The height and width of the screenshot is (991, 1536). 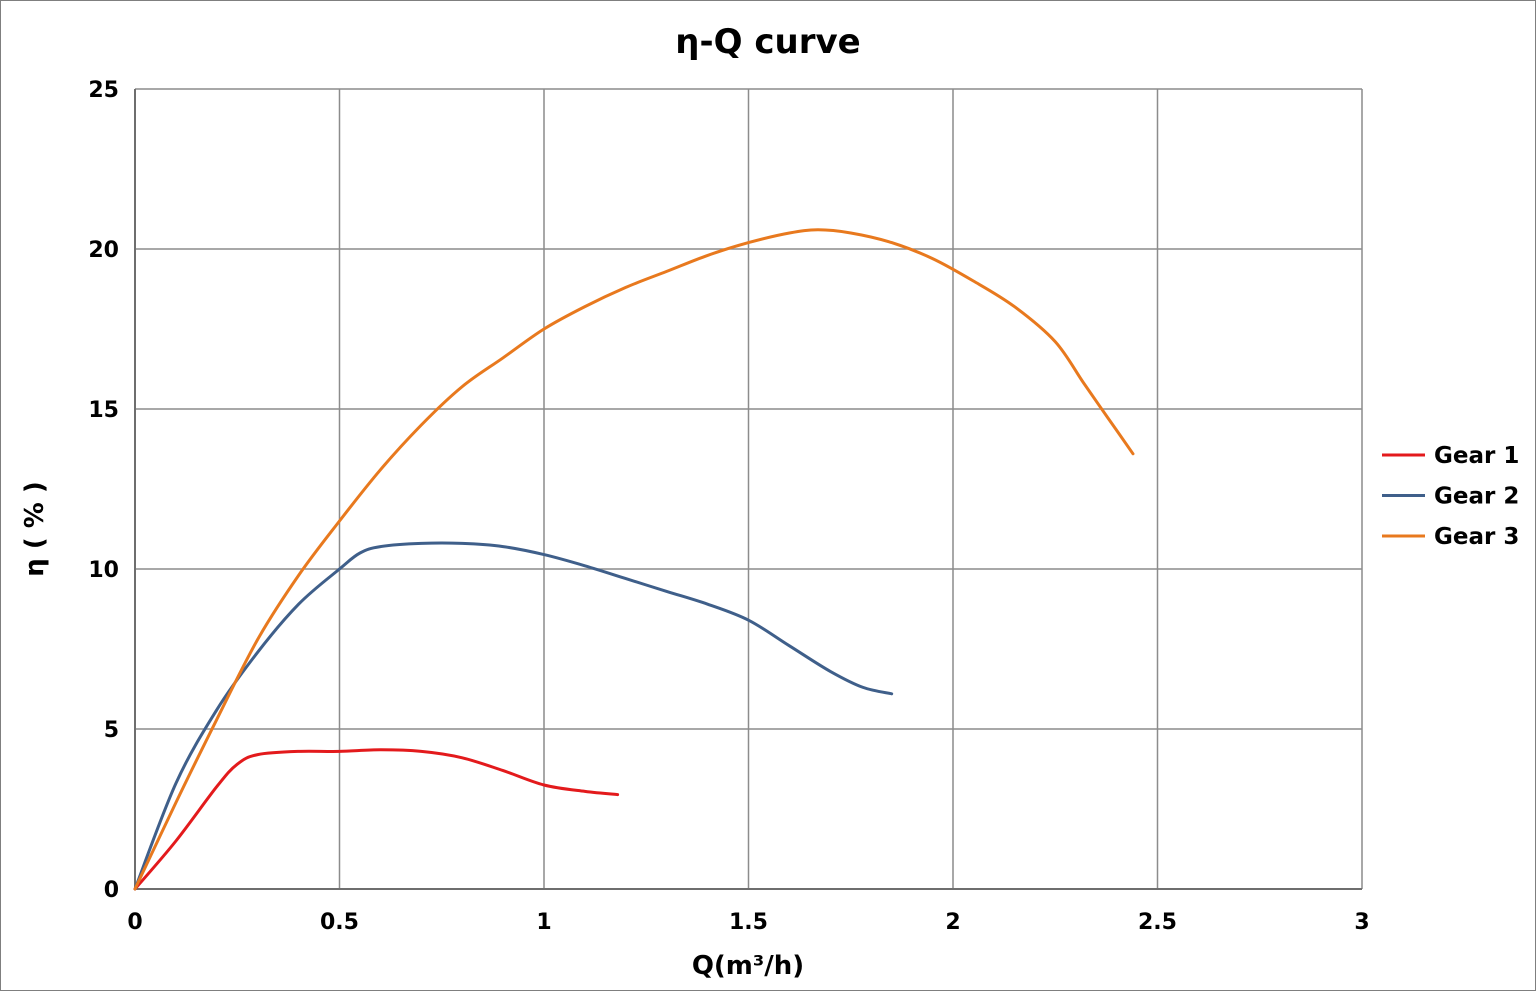 What do you see at coordinates (339, 922) in the screenshot?
I see `x-tick-label: 0.5` at bounding box center [339, 922].